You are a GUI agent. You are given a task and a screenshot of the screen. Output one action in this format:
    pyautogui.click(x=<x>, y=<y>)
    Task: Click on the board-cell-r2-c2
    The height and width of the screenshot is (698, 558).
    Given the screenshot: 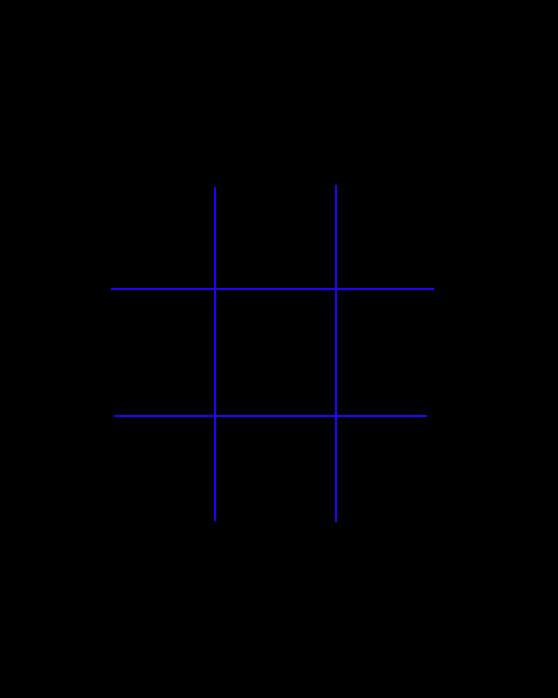 What is the action you would take?
    pyautogui.click(x=275, y=352)
    